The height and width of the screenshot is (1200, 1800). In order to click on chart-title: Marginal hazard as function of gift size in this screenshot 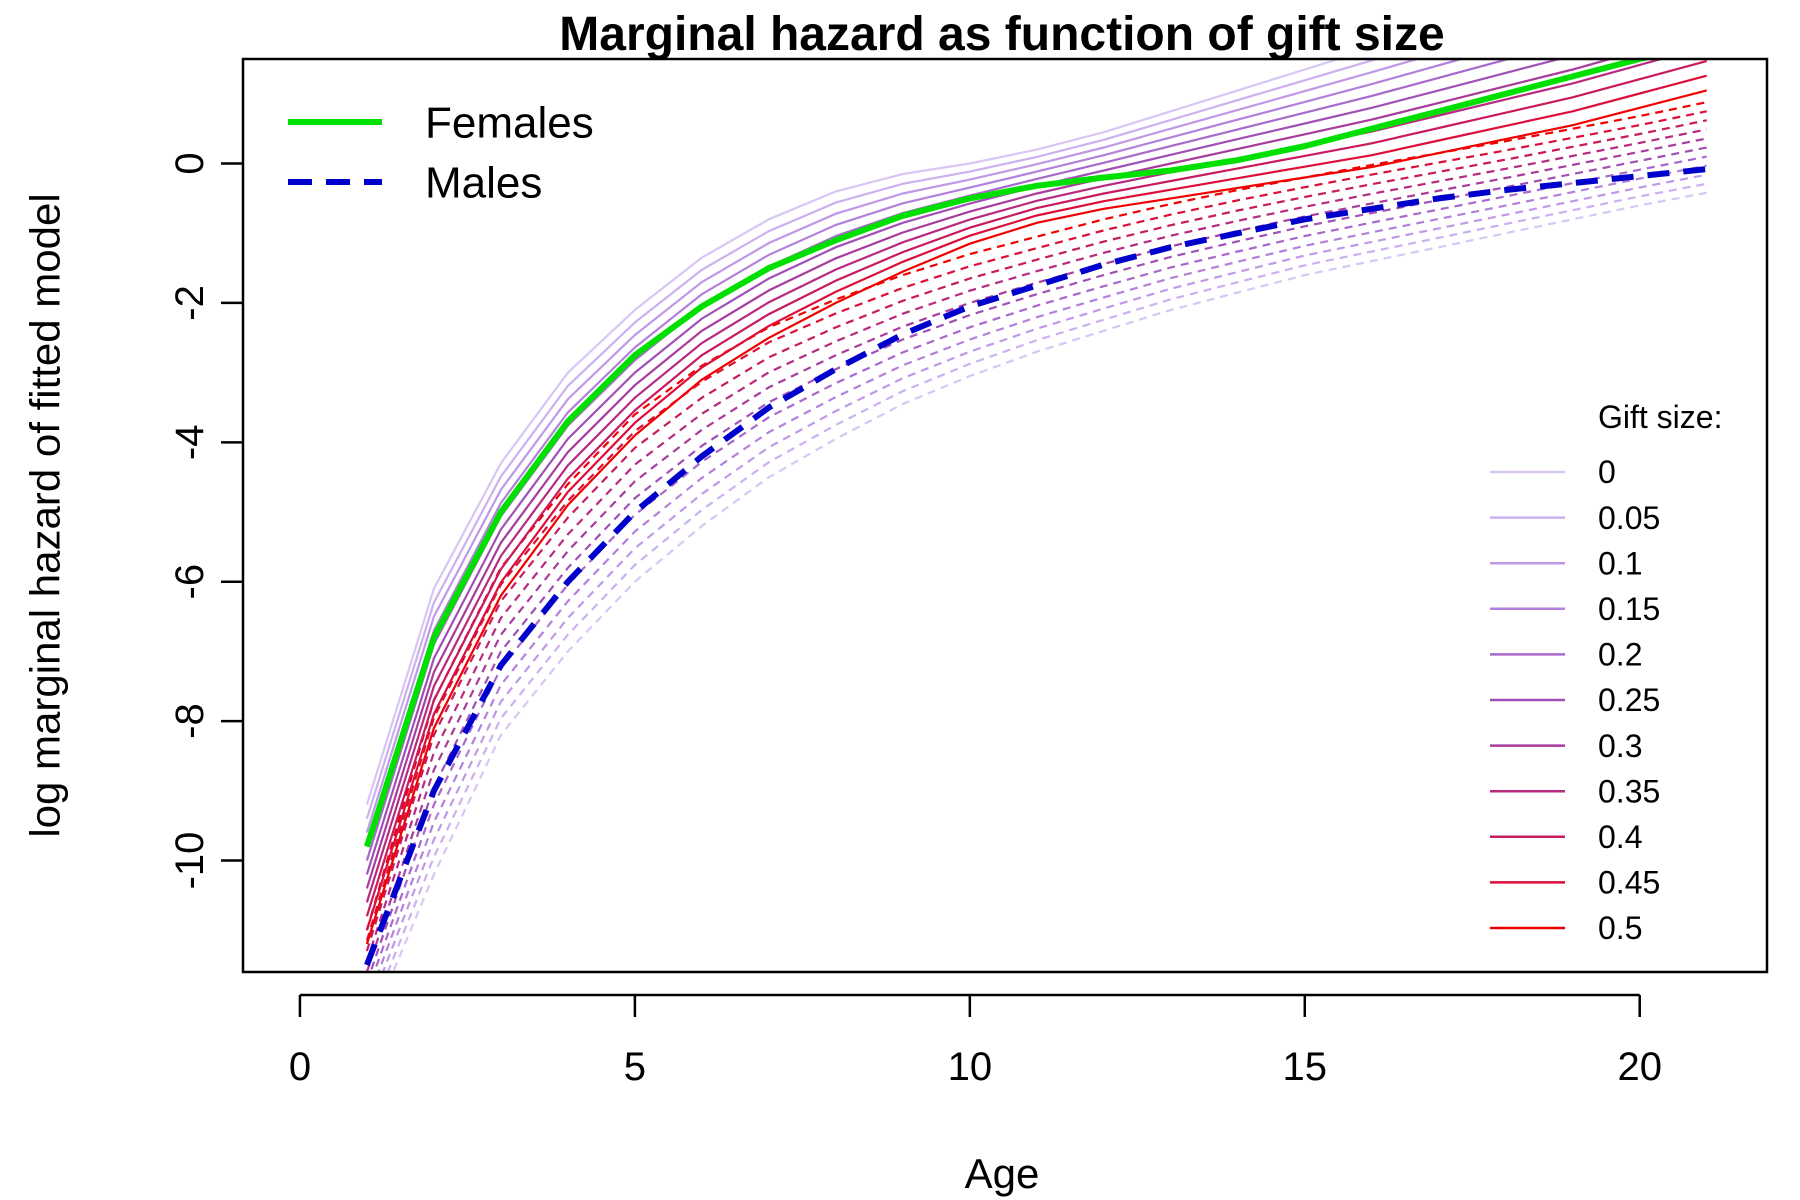, I will do `click(1001, 34)`.